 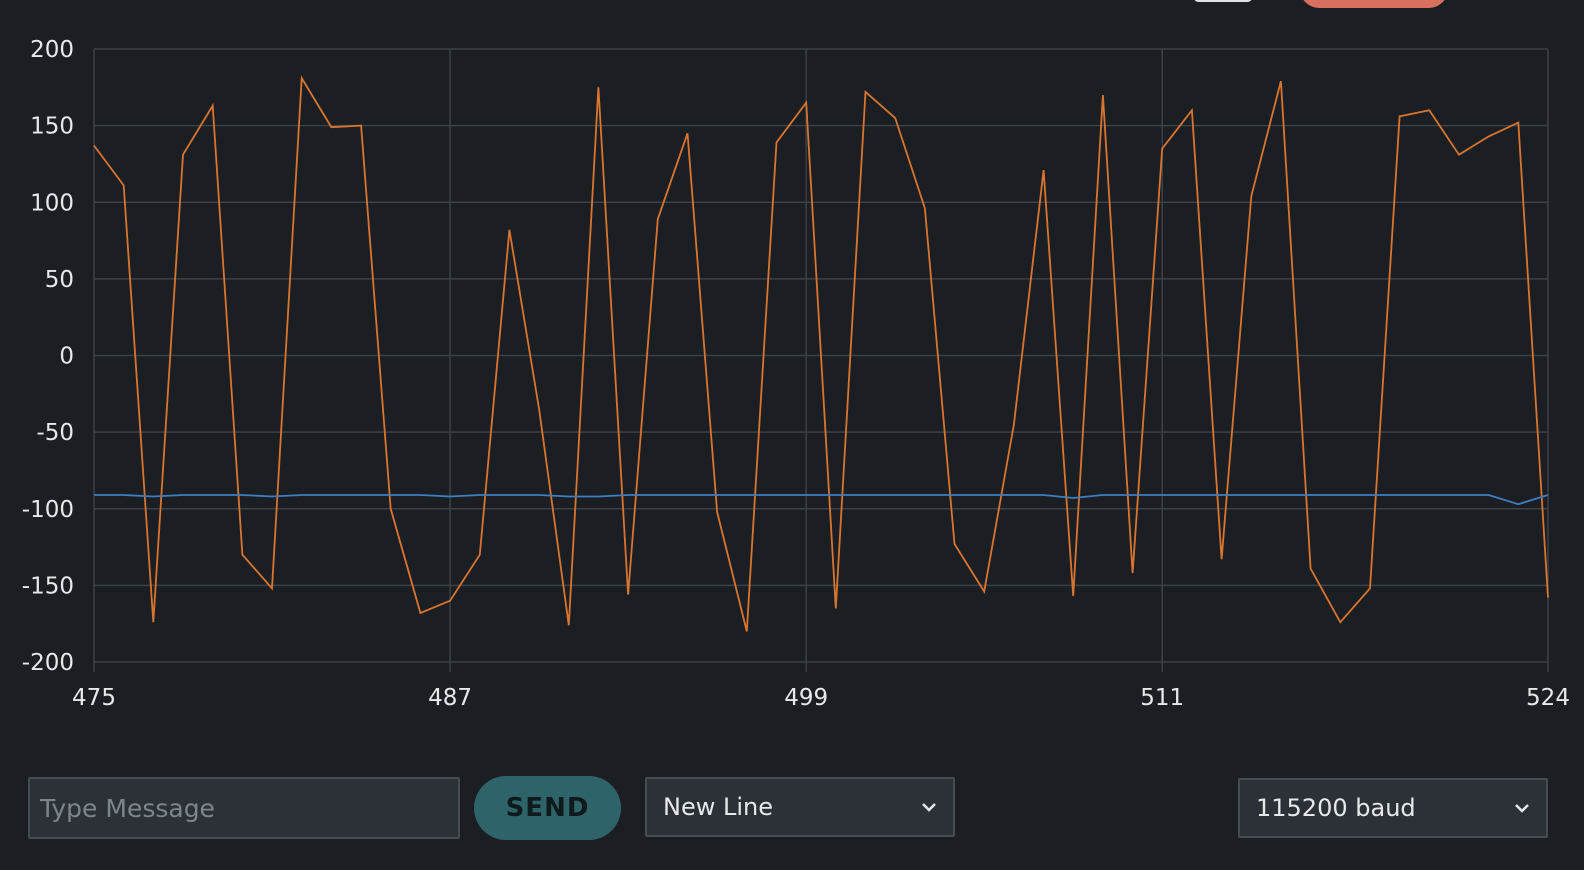 I want to click on y-tick-label: 0, so click(x=66, y=357).